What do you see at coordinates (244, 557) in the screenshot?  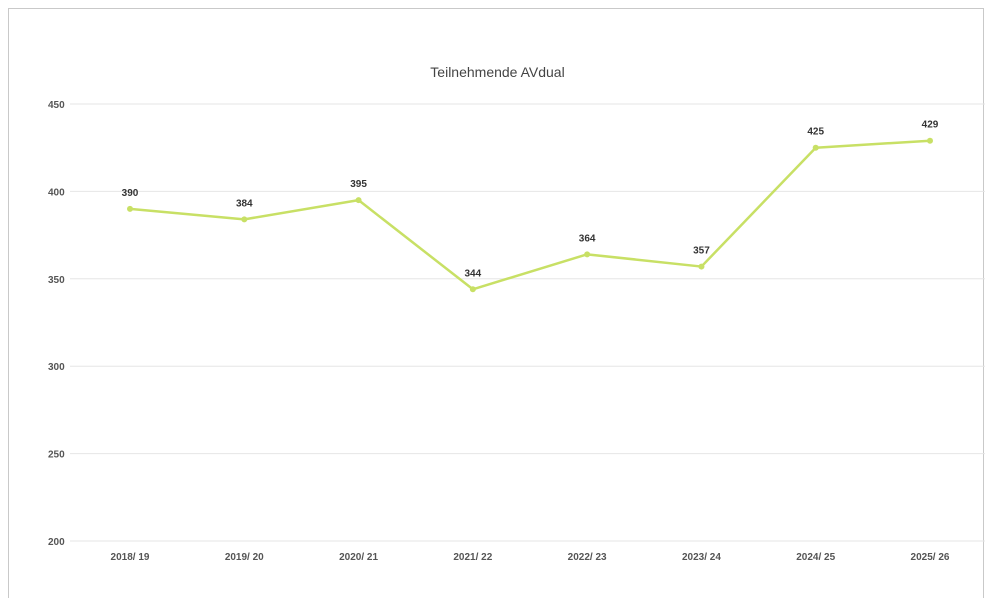 I see `x-tick-label-2: 2019/ 20` at bounding box center [244, 557].